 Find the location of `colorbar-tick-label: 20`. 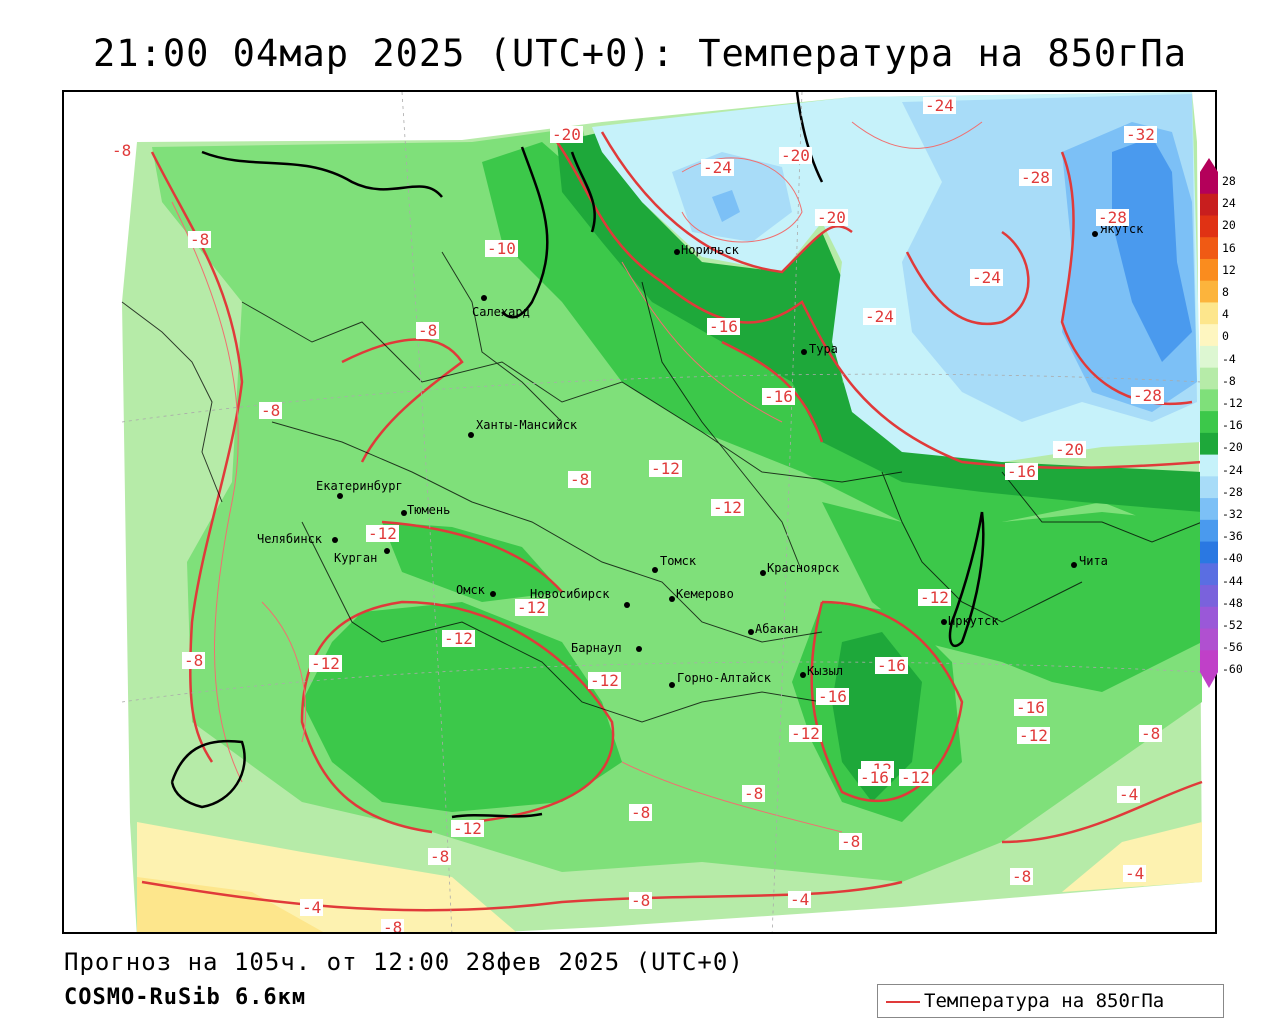

colorbar-tick-label: 20 is located at coordinates (1229, 225).